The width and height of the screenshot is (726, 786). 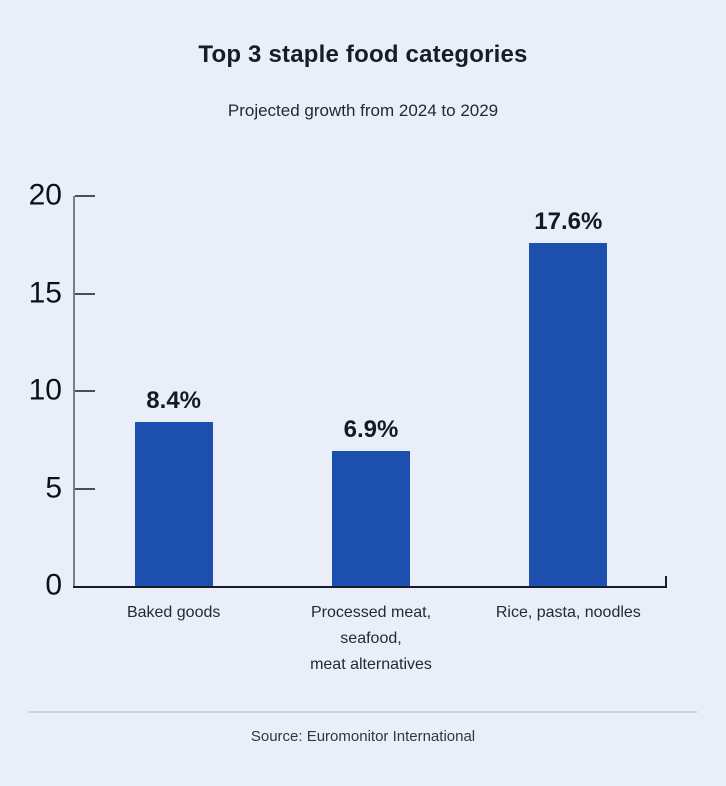 I want to click on bar-value-label: 6.9%, so click(x=371, y=430).